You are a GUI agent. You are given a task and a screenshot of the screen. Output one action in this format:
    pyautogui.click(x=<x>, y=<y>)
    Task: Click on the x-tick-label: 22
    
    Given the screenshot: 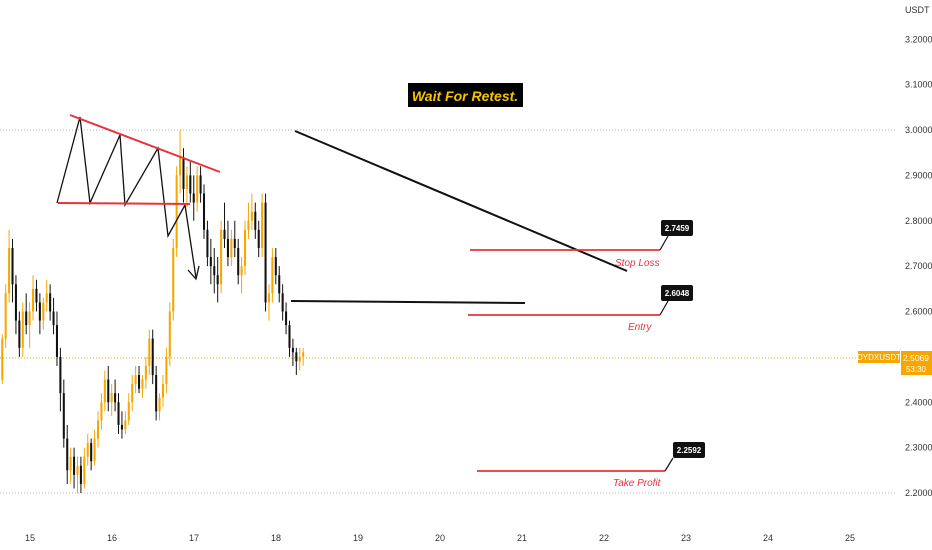 What is the action you would take?
    pyautogui.click(x=604, y=538)
    